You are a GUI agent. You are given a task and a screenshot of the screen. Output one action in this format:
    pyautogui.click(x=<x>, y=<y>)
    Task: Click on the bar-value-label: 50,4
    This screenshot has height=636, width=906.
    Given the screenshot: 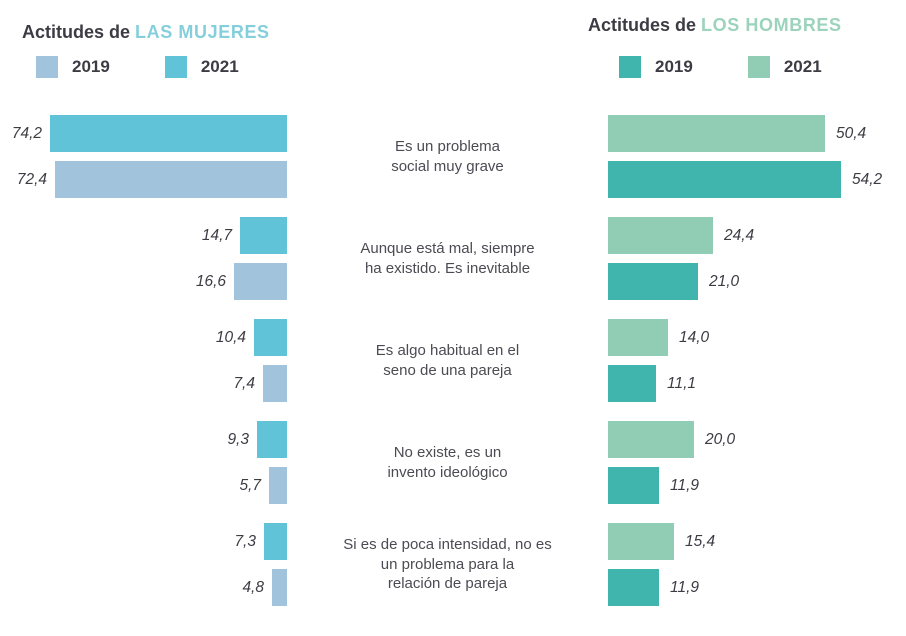 What is the action you would take?
    pyautogui.click(x=851, y=133)
    